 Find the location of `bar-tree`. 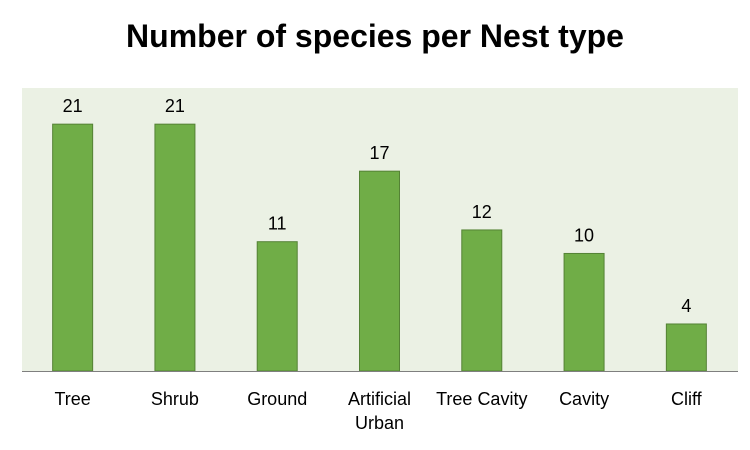

bar-tree is located at coordinates (73, 247).